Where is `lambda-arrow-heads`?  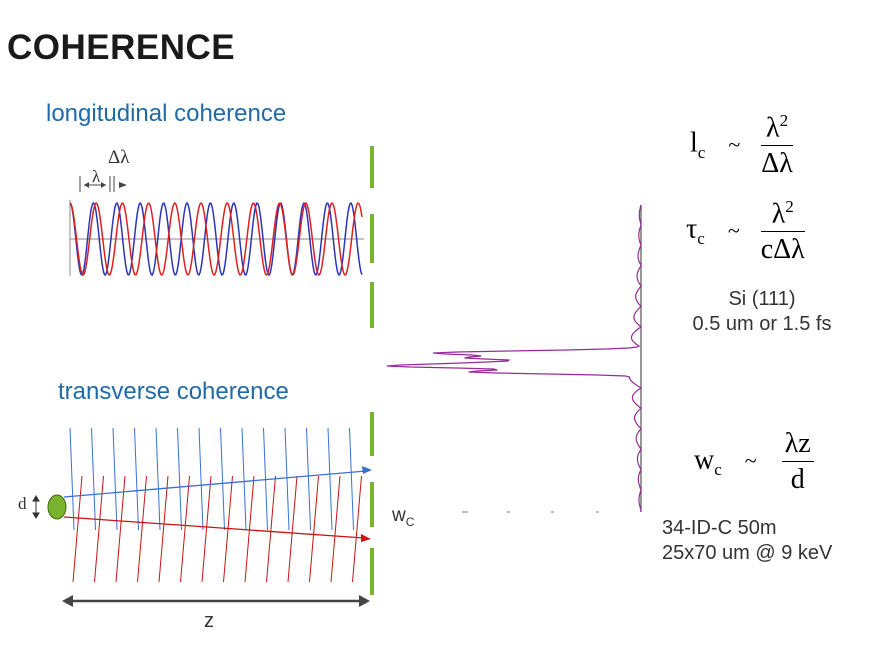 lambda-arrow-heads is located at coordinates (95, 185).